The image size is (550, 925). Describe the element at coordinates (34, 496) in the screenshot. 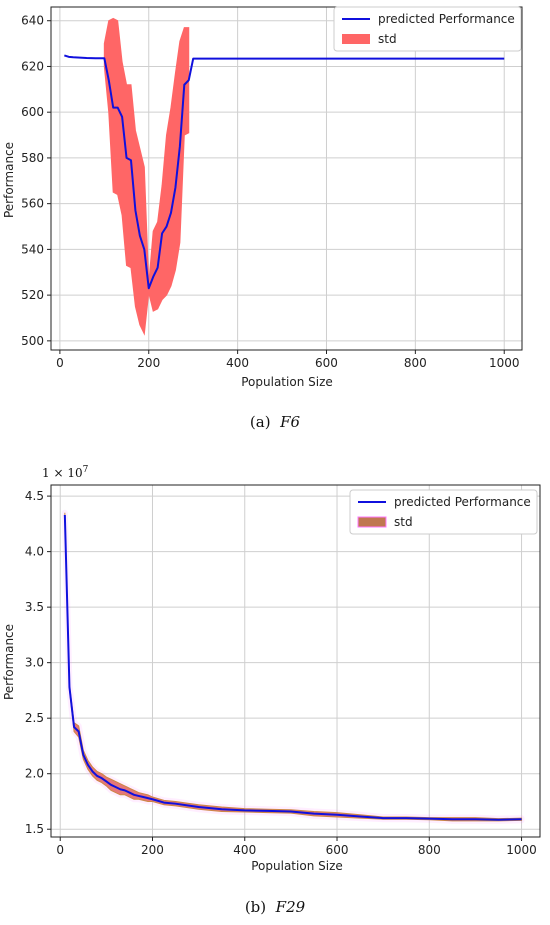

I see `y-tick-label: 4.5` at that location.